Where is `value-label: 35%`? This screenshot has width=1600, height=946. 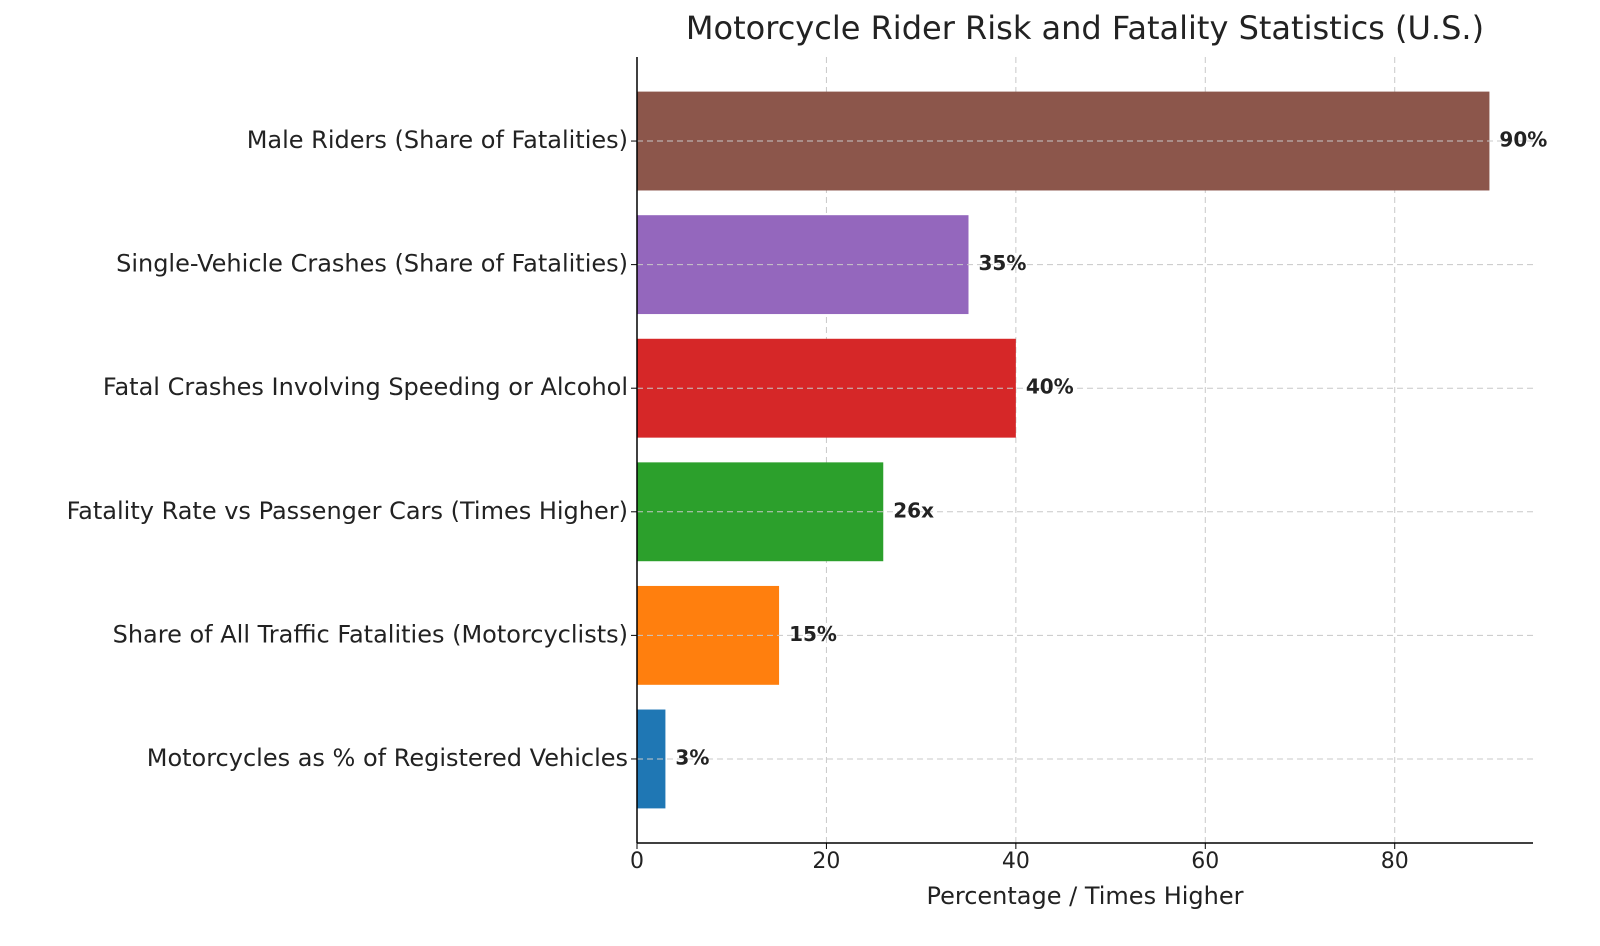 value-label: 35% is located at coordinates (1003, 263).